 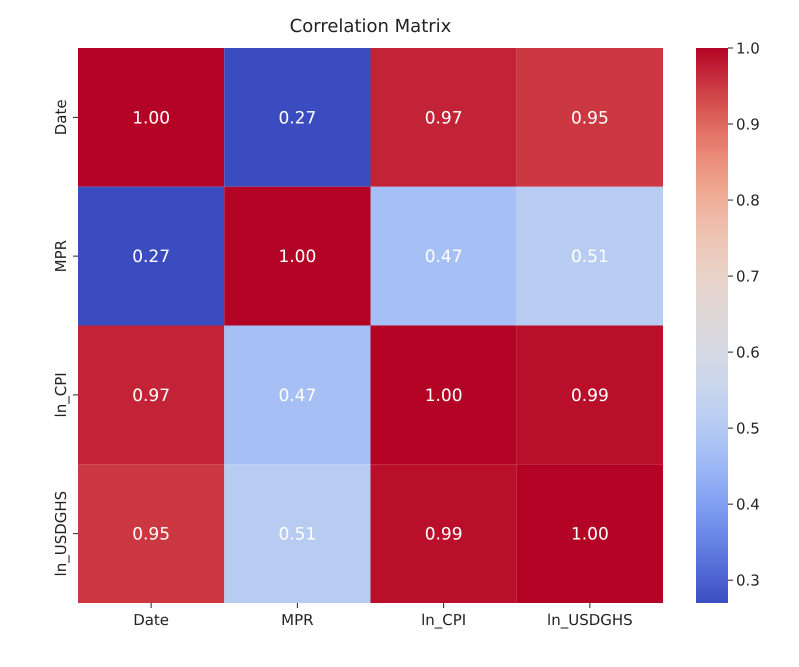 I want to click on y-tick-label: ln_USDGHS, so click(x=61, y=533).